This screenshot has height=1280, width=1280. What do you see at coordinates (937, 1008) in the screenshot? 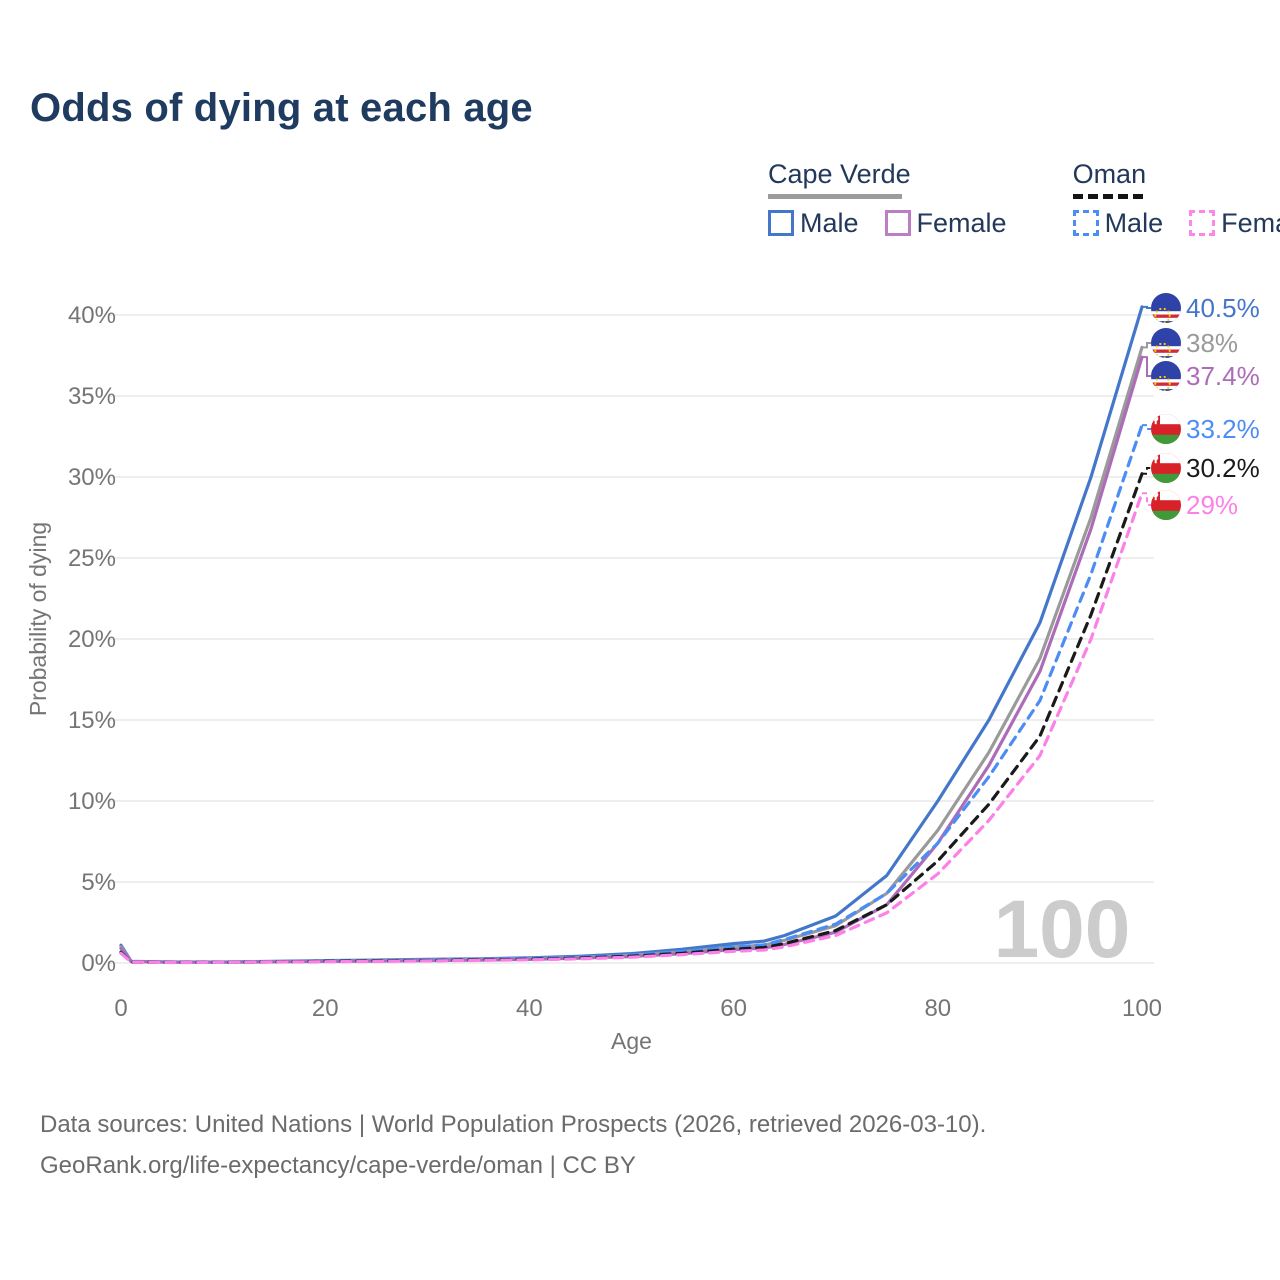
I see `x-tick-label: 80` at bounding box center [937, 1008].